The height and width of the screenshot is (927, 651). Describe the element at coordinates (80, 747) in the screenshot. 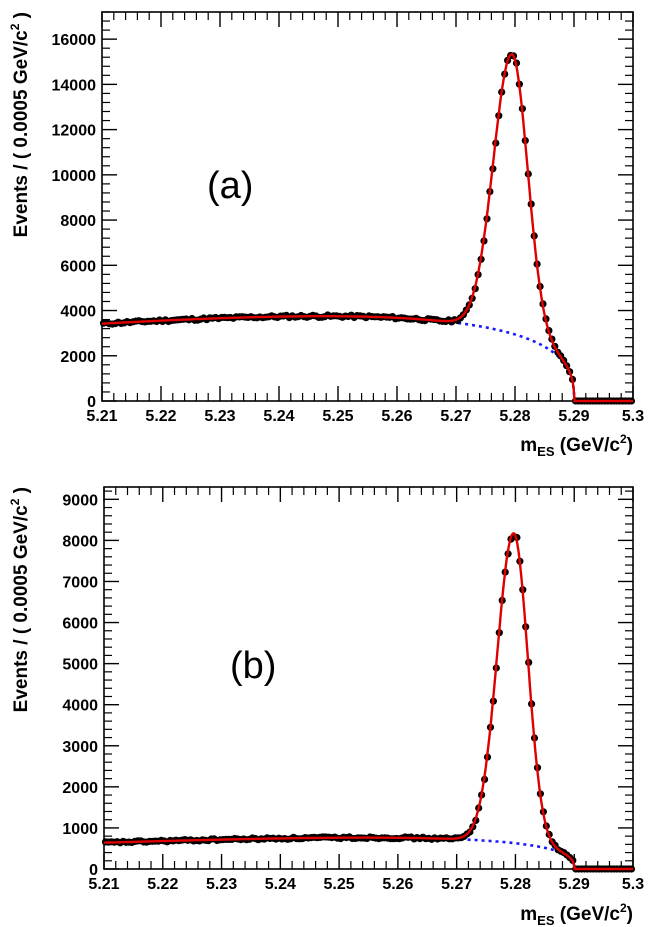

I see `y-tick-label: 3000` at that location.